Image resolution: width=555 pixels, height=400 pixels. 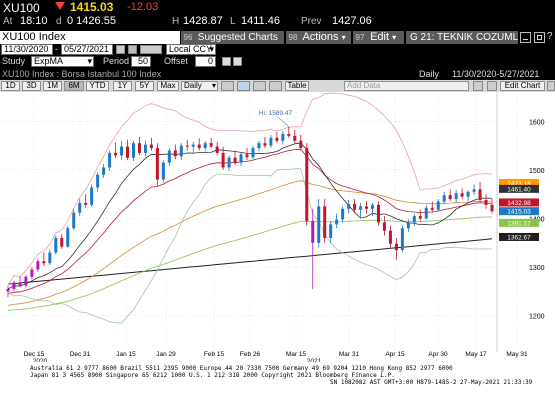 What do you see at coordinates (144, 86) in the screenshot?
I see `period-5y-button: 5Y` at bounding box center [144, 86].